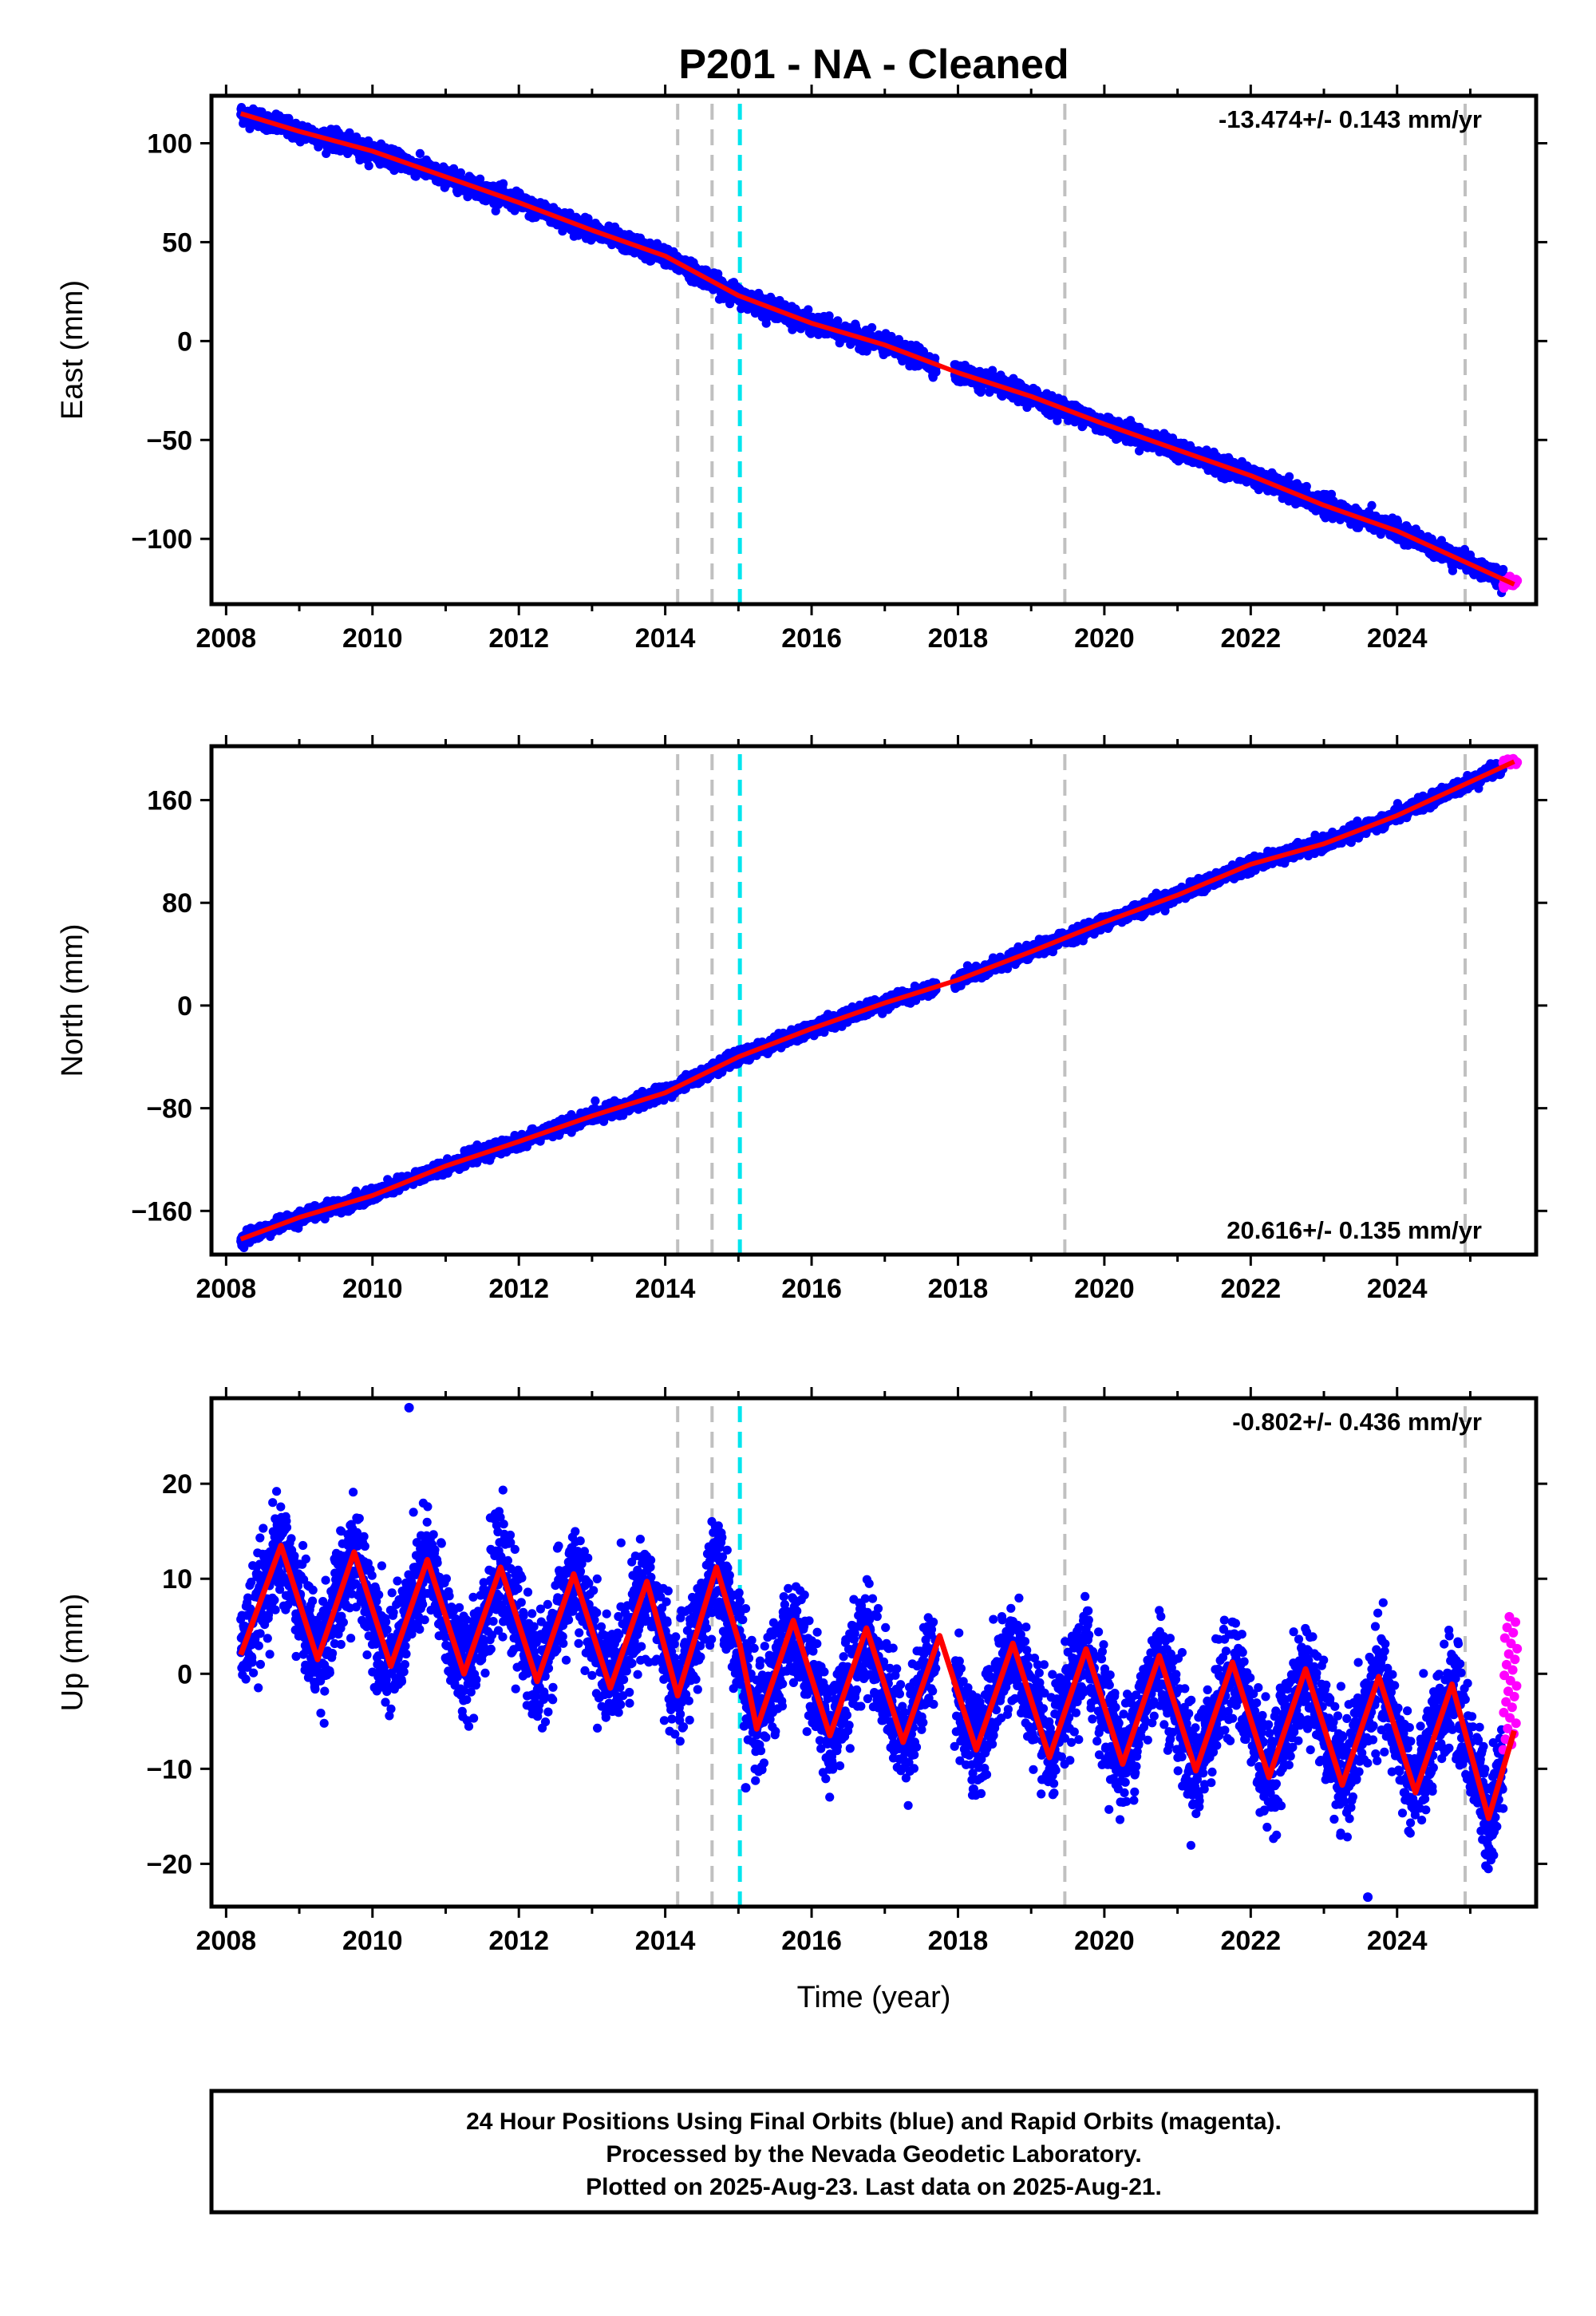  I want to click on y-axis-label: Up (mm), so click(72, 1653).